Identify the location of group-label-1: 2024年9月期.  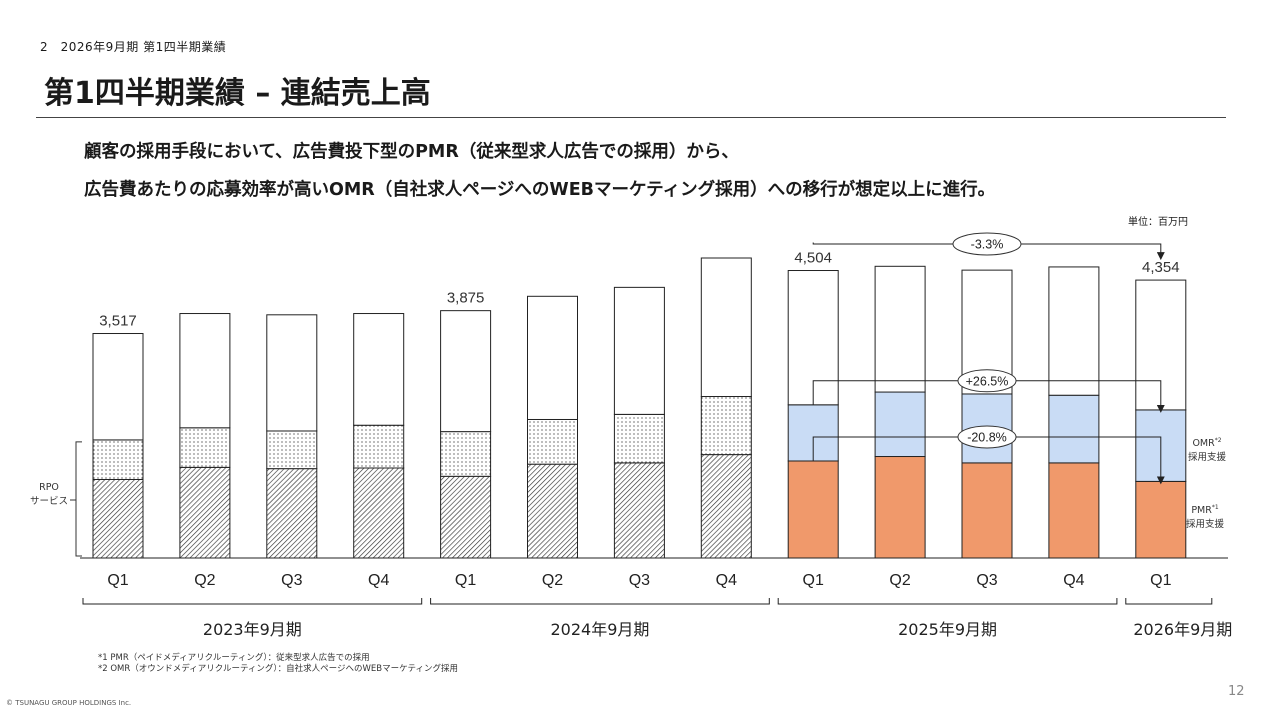
(599, 629).